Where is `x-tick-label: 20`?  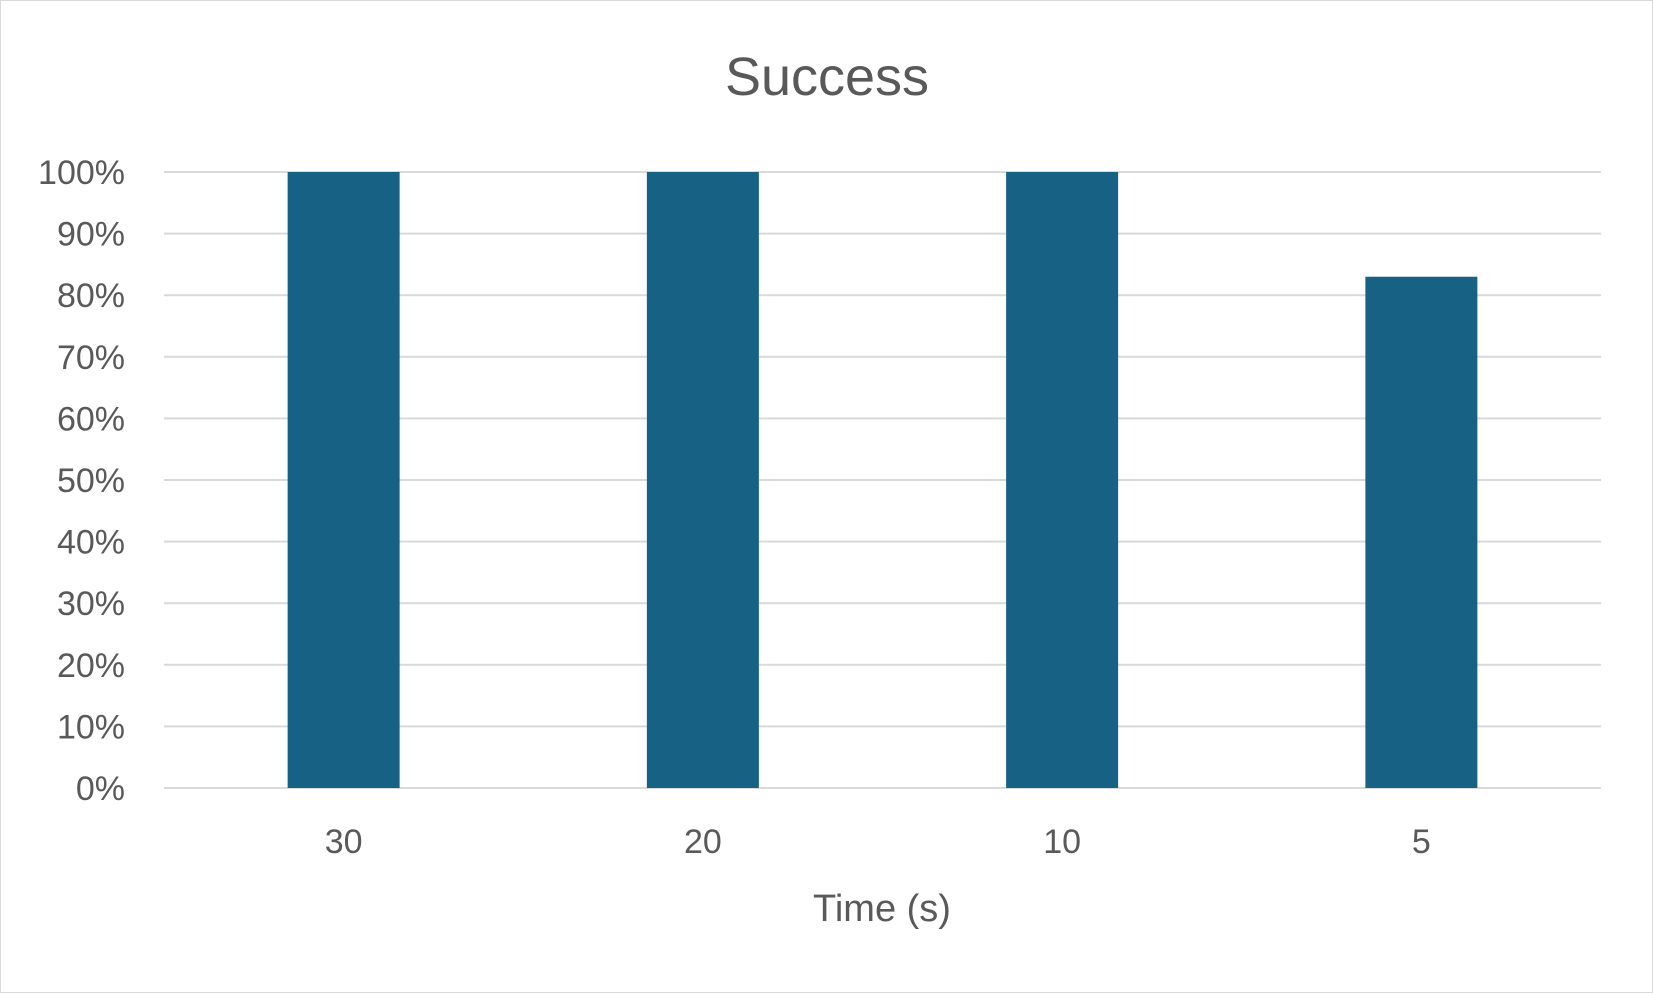
x-tick-label: 20 is located at coordinates (703, 842).